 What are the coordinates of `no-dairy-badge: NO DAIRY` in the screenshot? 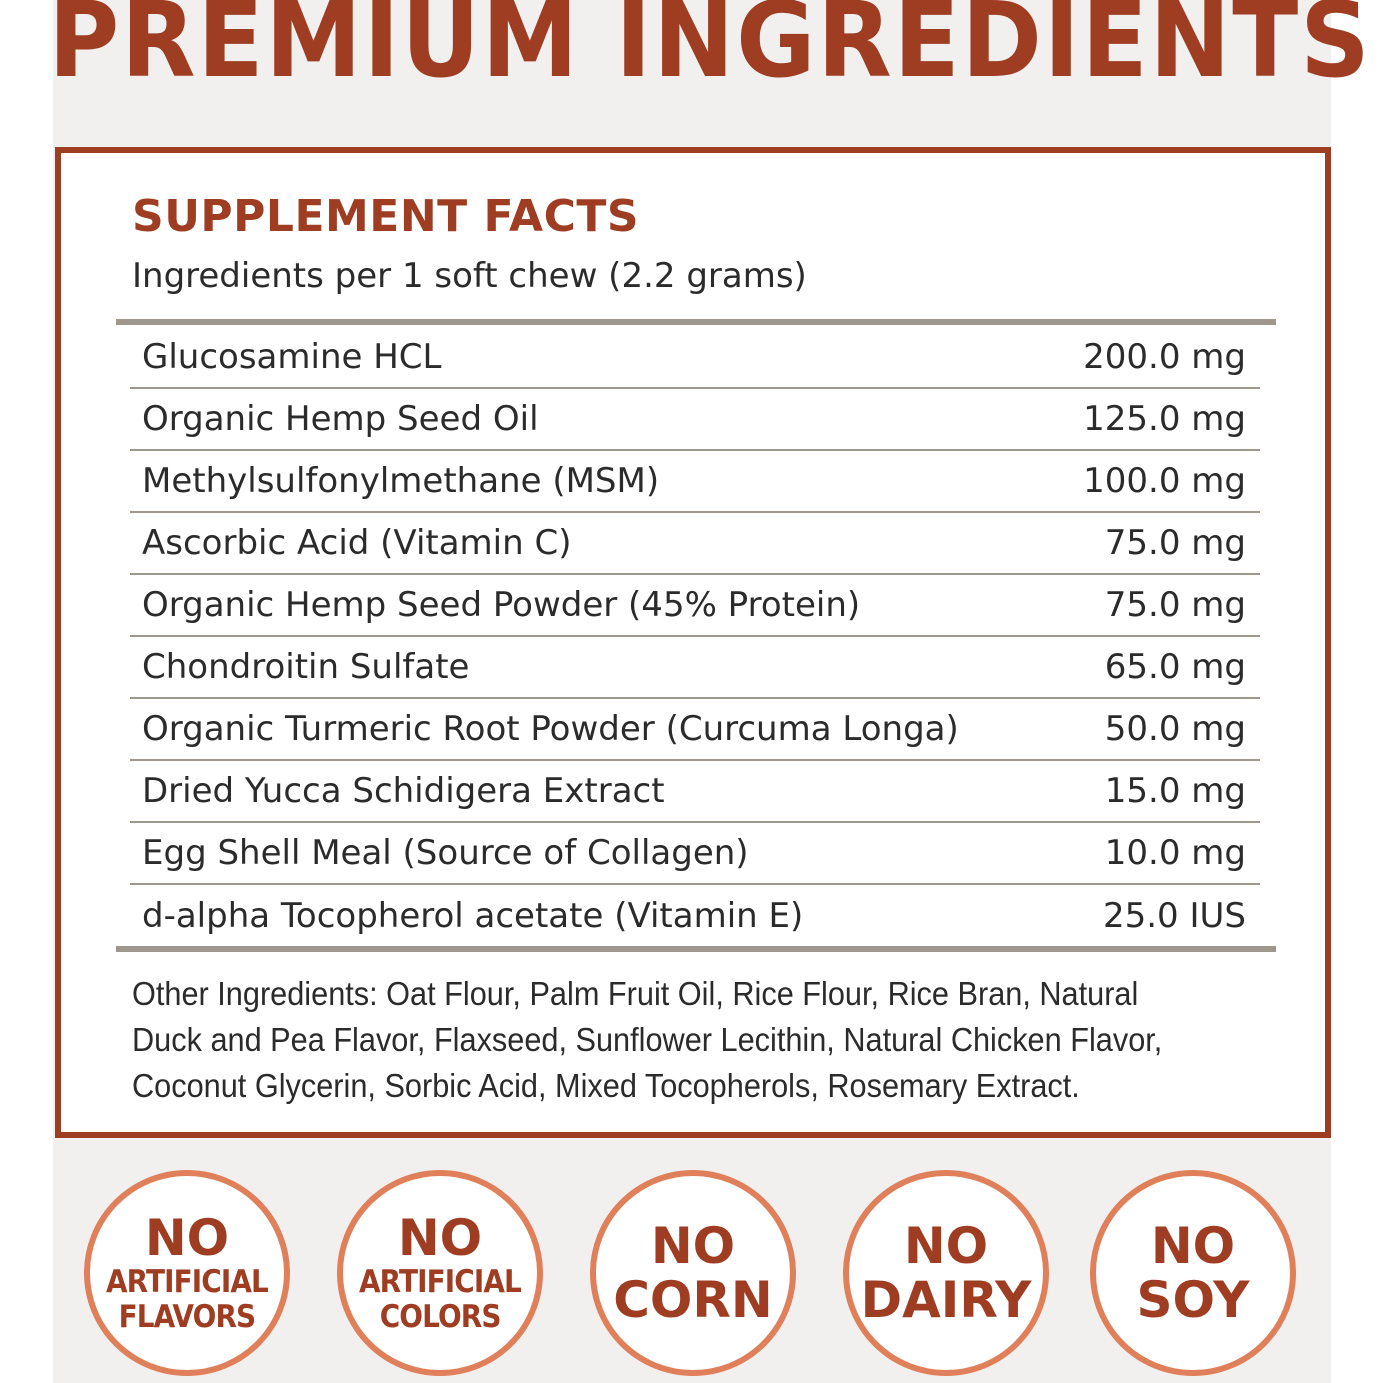 It's located at (946, 1273).